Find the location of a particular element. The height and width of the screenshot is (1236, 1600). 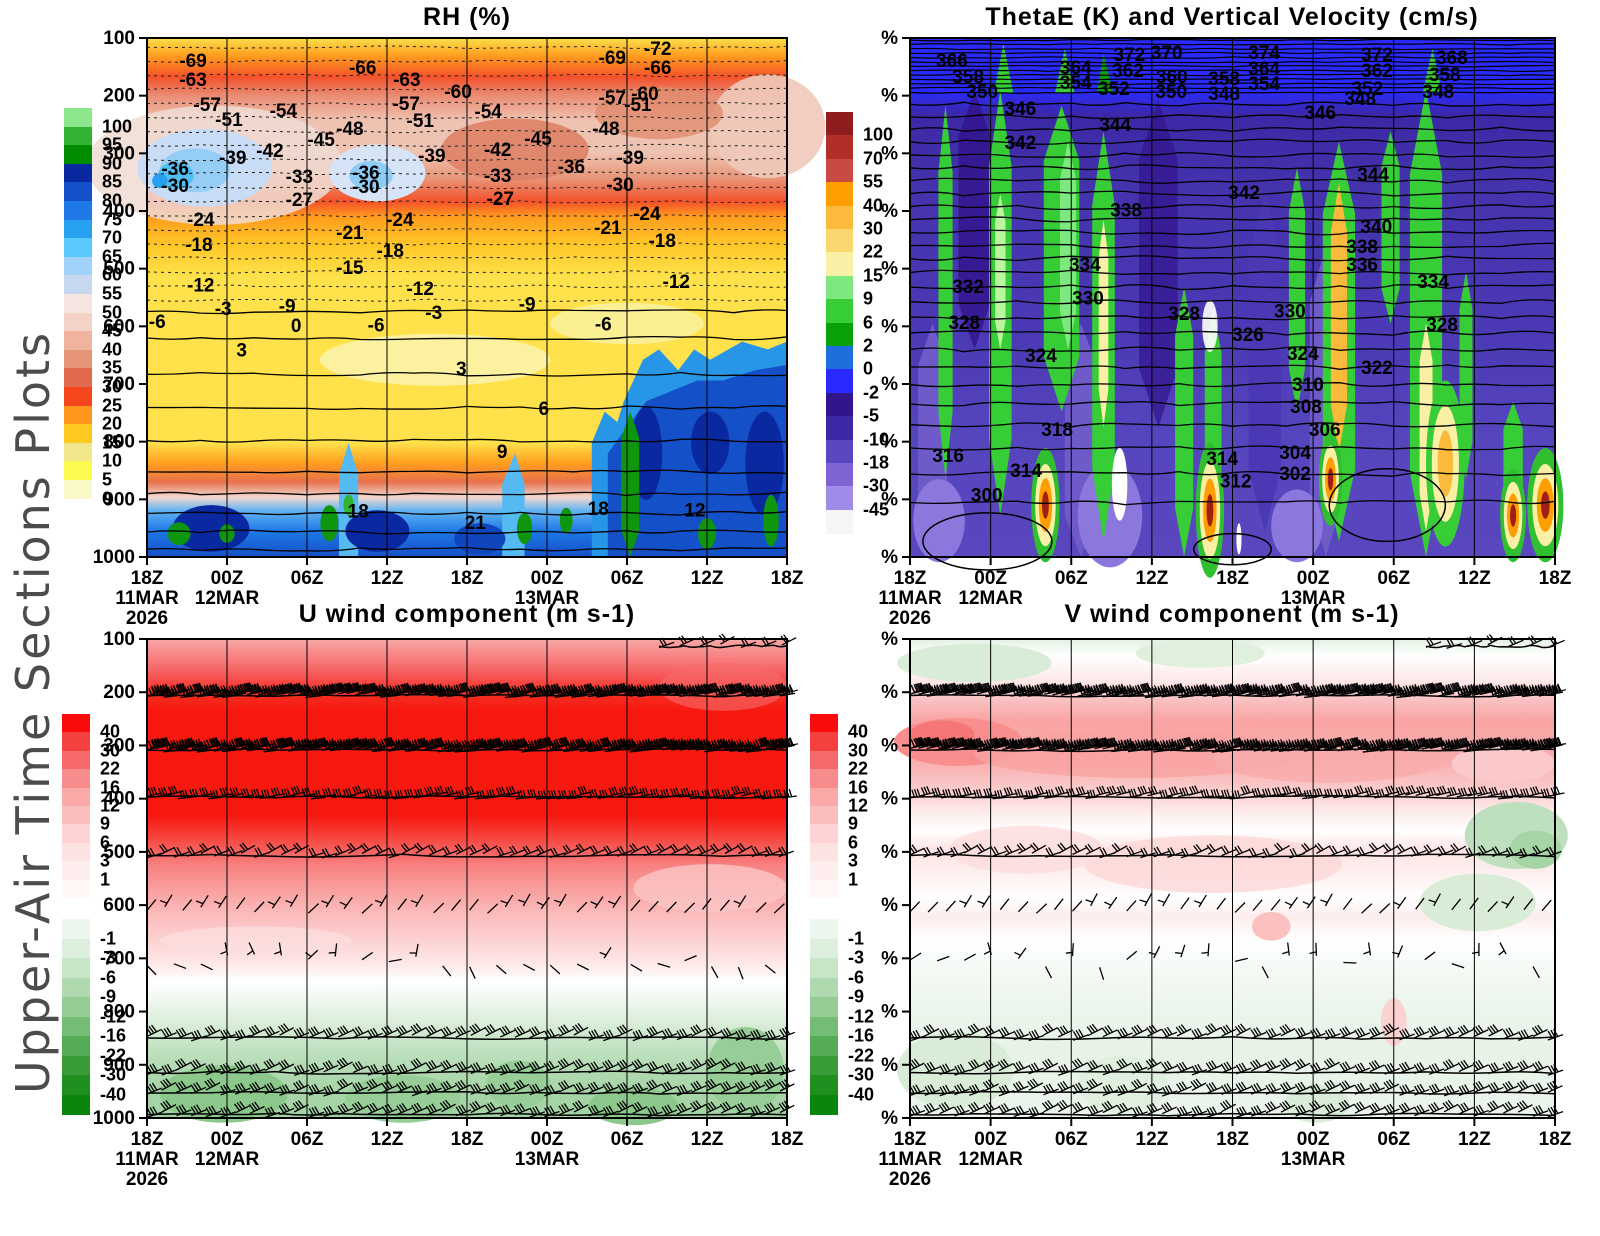

colorbar-vwind-0: 40 30 22 16 12 9 6 3 1 is located at coordinates (854, 806).